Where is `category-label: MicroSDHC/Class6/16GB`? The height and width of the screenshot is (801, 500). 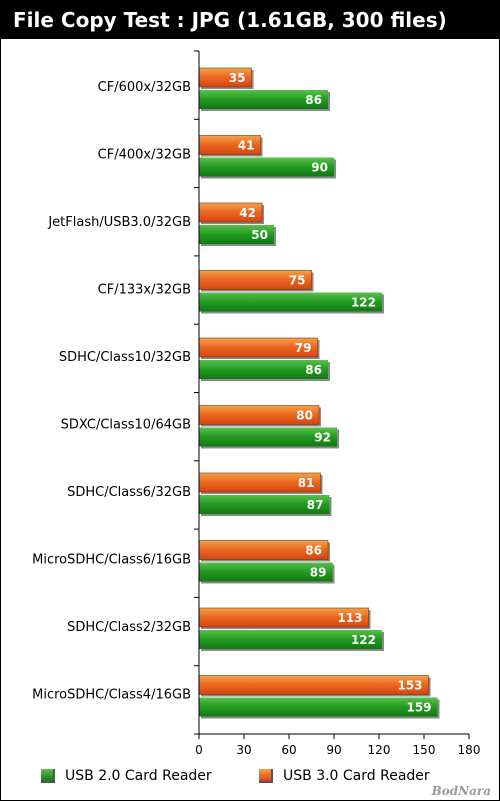 category-label: MicroSDHC/Class6/16GB is located at coordinates (111, 560).